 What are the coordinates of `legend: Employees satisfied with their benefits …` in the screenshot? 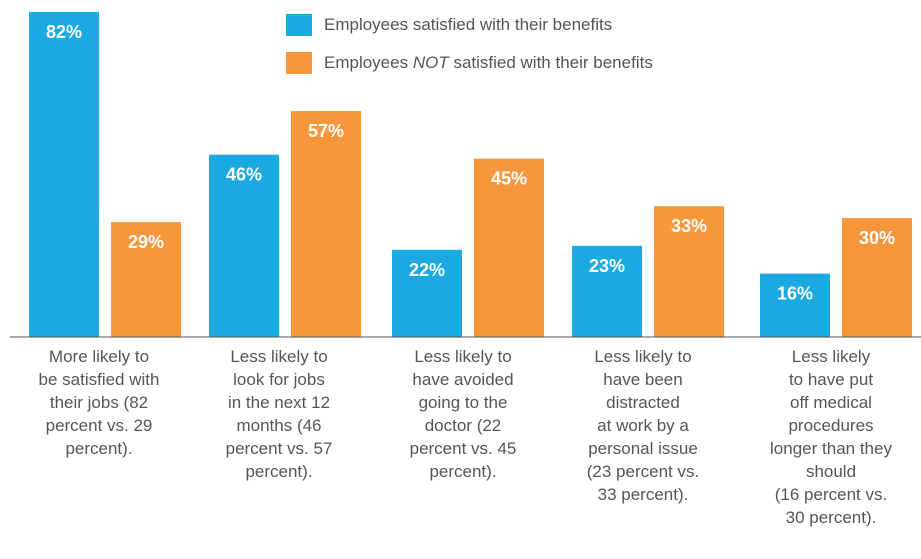 It's located at (469, 52).